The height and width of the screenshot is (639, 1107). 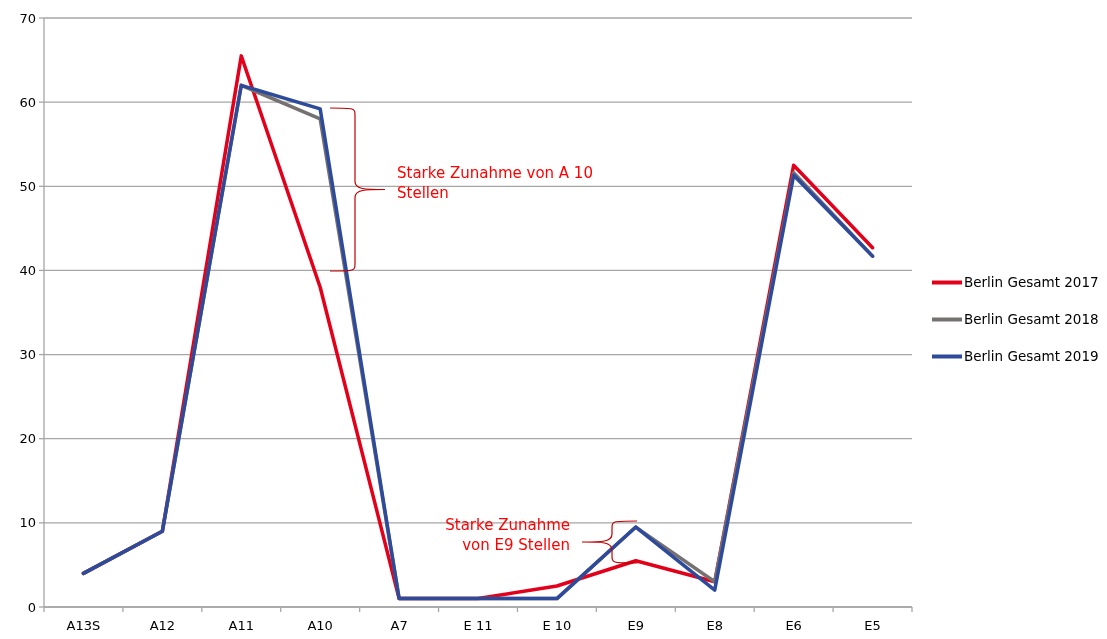 I want to click on x-tick-label: E6, so click(x=793, y=625).